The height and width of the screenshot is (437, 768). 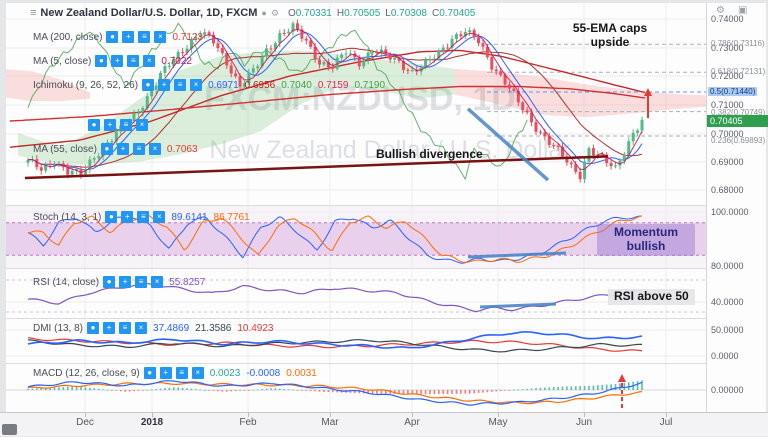 I want to click on ma200-value: 0.7123, so click(x=188, y=37).